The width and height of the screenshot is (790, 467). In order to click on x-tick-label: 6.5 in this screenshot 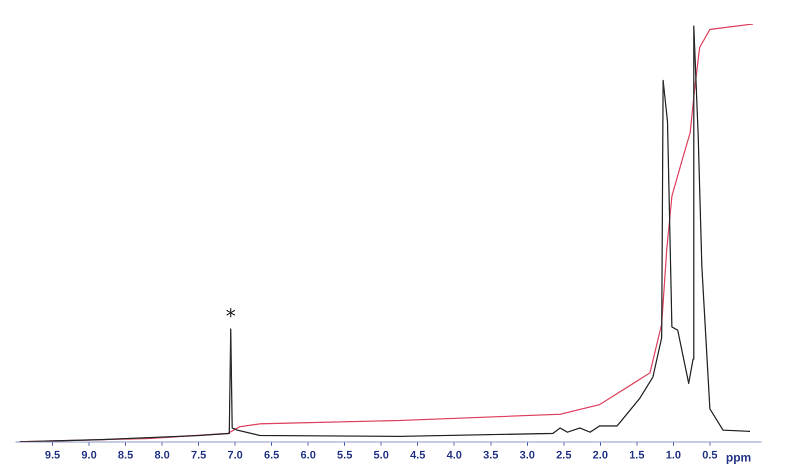, I will do `click(272, 455)`.